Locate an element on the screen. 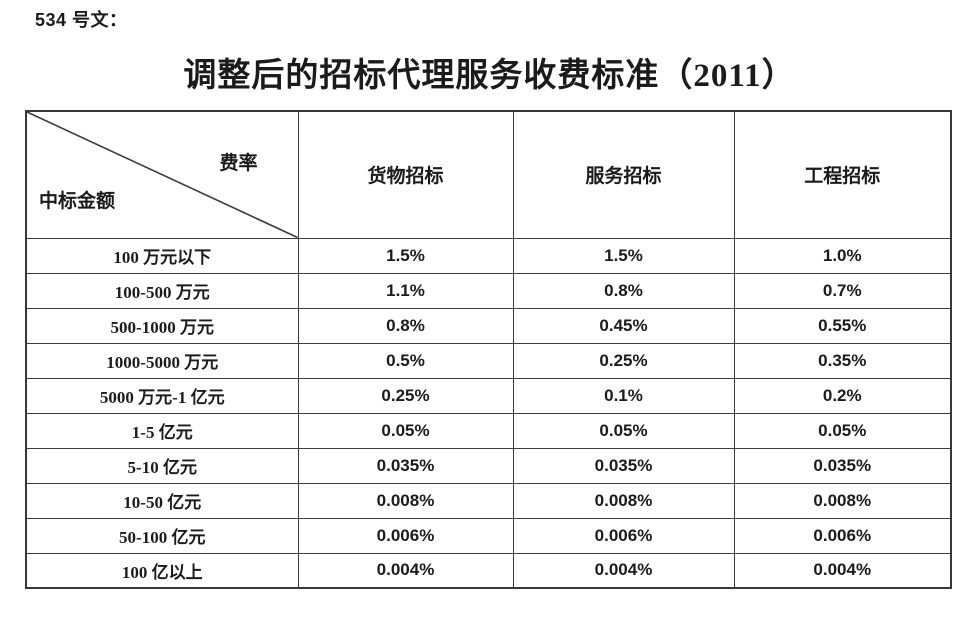 This screenshot has width=979, height=629. table-row: 1000-5000 万元 0.5% 0.25% 0.35% is located at coordinates (488, 360).